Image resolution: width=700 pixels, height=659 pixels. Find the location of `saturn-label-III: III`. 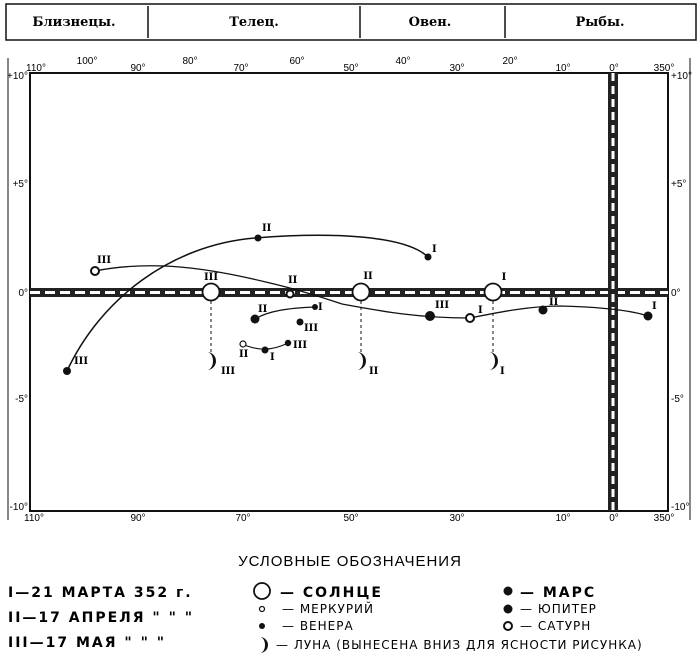

saturn-label-III: III is located at coordinates (104, 260).